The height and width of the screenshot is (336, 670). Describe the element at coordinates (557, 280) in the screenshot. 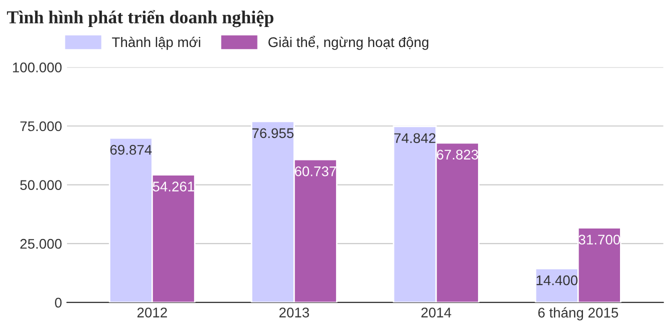

I see `data-label: 14.400` at that location.